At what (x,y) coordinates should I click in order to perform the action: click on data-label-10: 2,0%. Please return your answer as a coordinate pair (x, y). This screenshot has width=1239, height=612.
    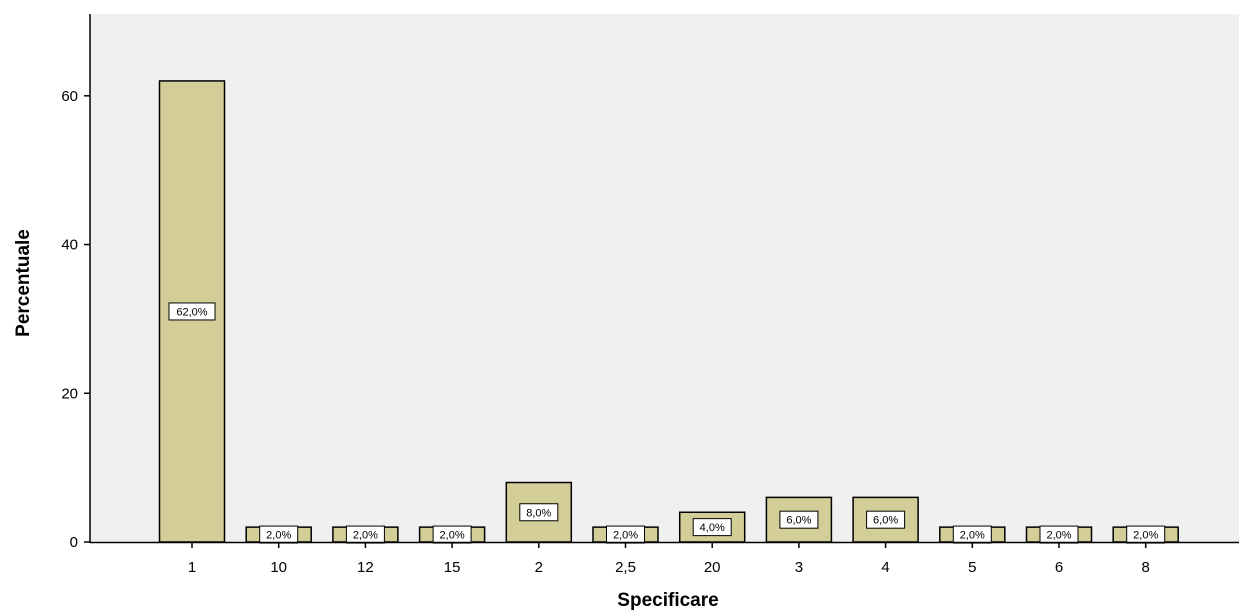
    Looking at the image, I should click on (278, 536).